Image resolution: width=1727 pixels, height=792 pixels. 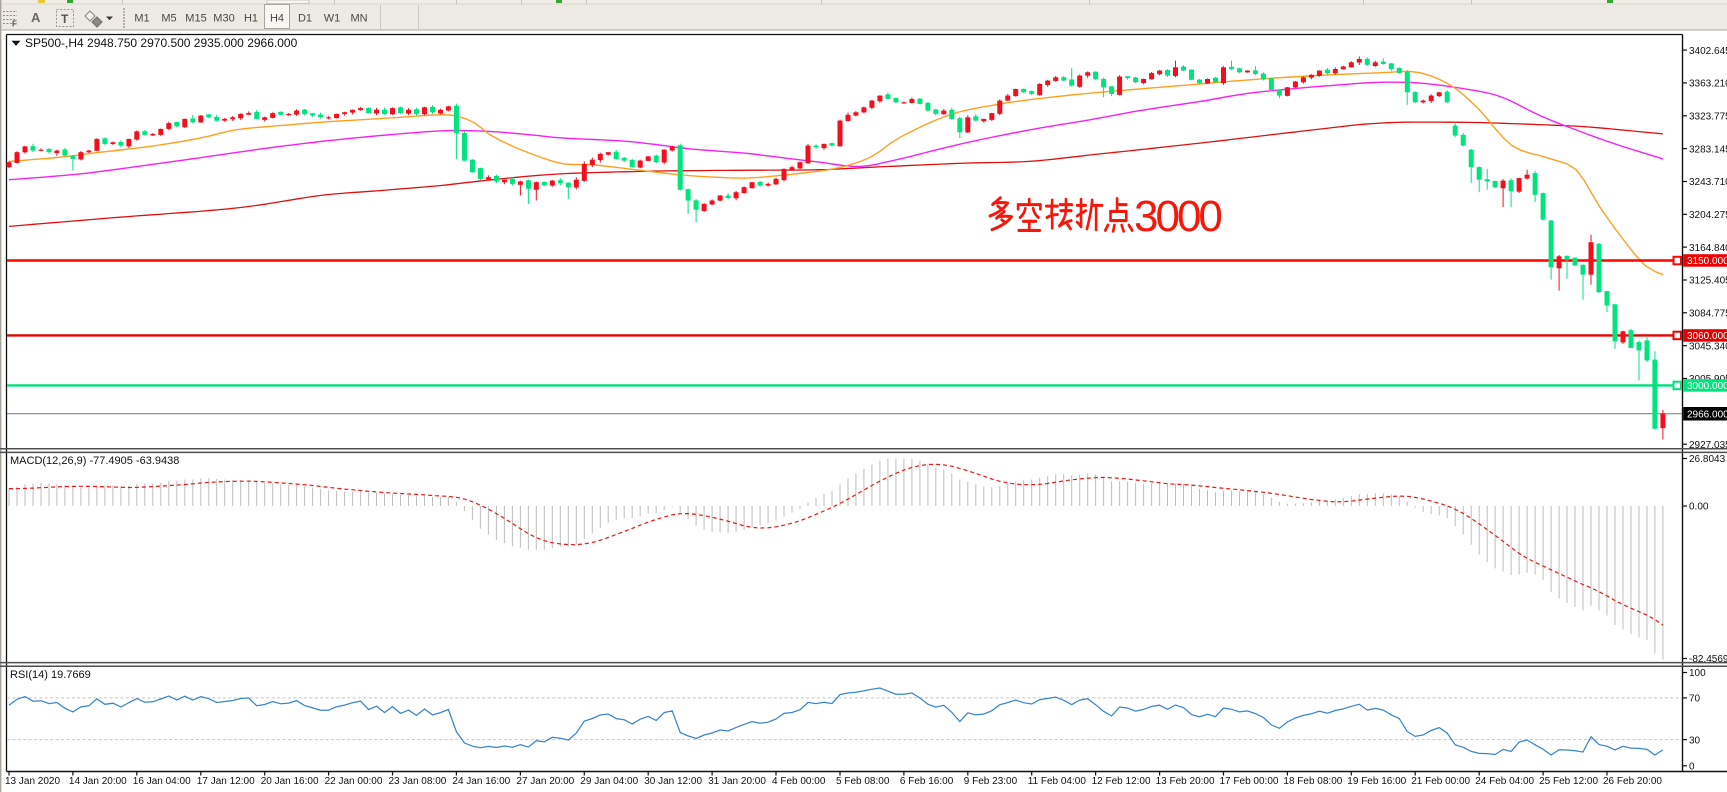 I want to click on svg-text: 20 Jan 16:00, so click(x=290, y=781).